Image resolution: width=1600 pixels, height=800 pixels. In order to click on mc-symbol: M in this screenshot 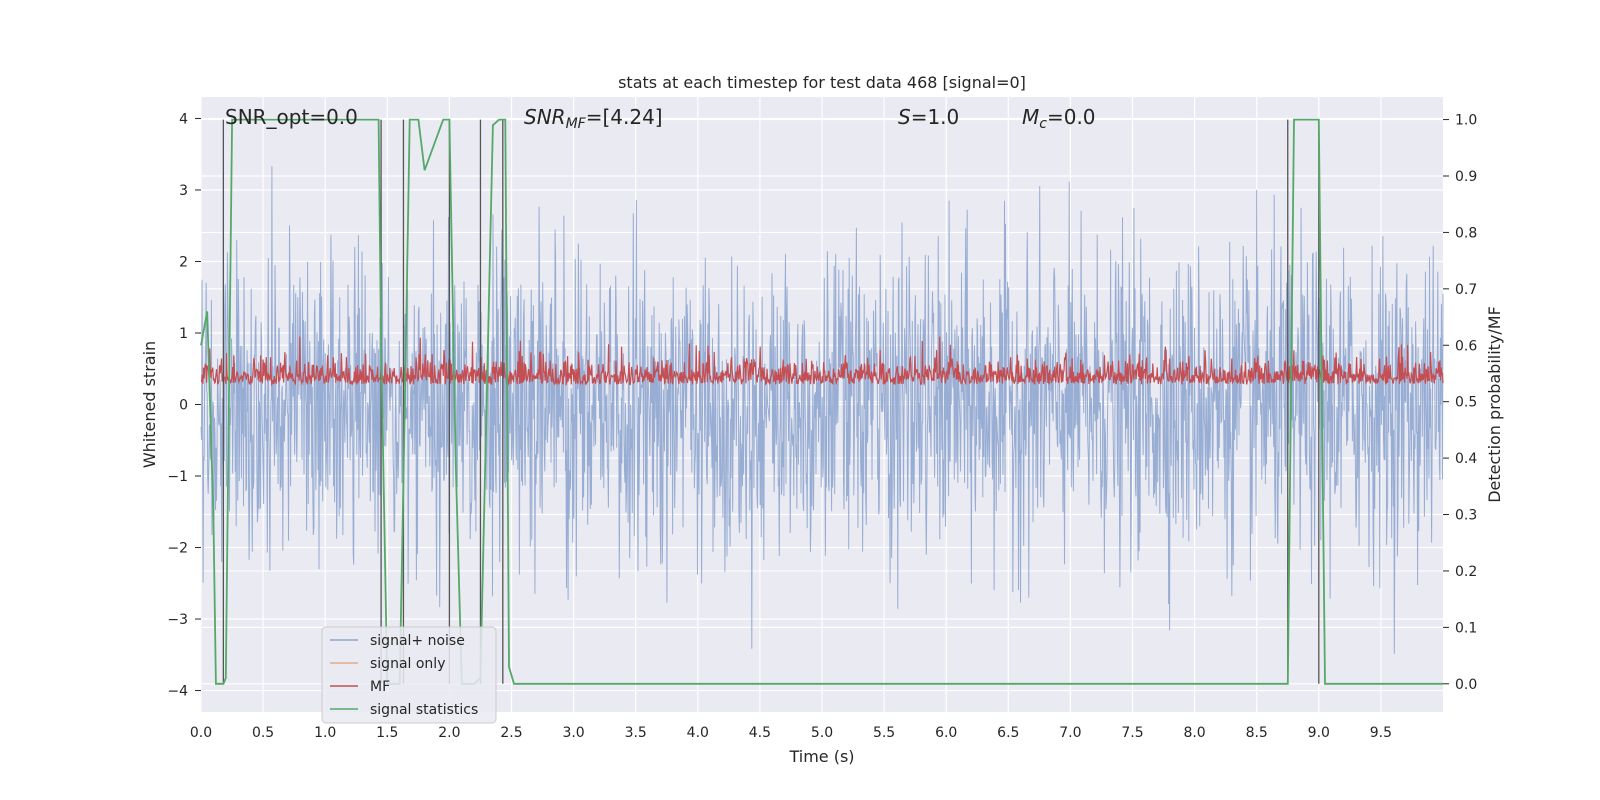, I will do `click(1030, 117)`.